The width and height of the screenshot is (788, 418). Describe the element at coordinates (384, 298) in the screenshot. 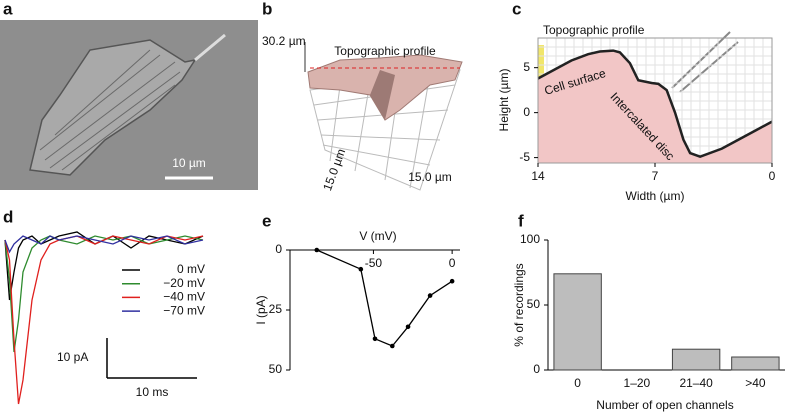

I see `iv-curve` at that location.